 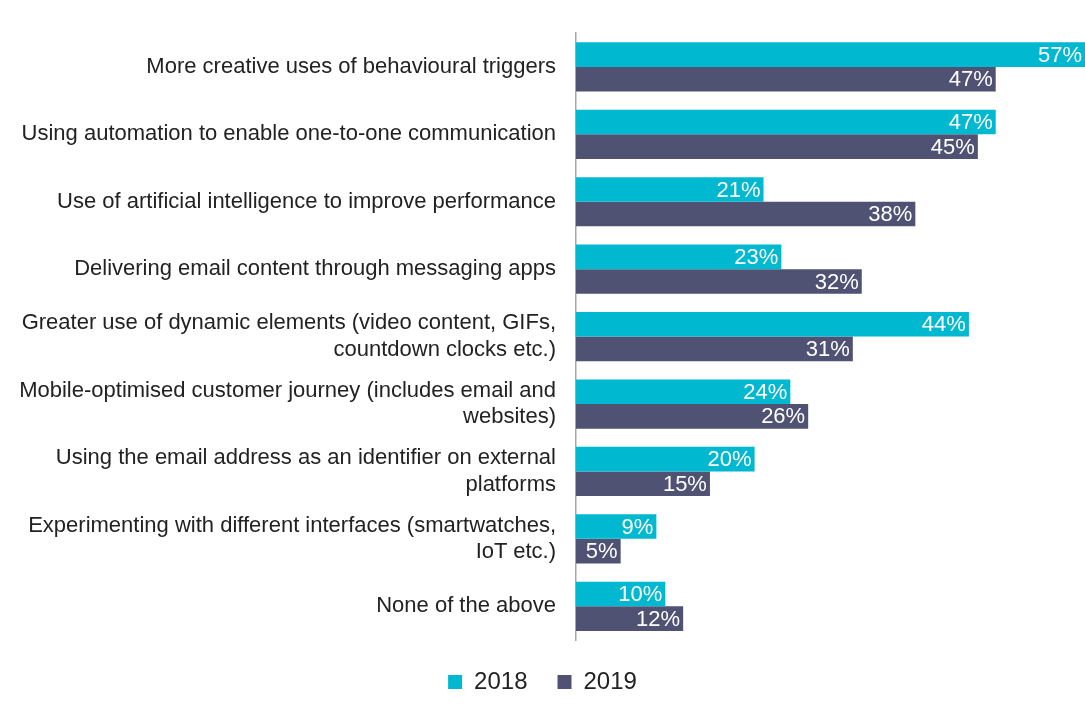 I want to click on y-tick-label: Using the email address as an identifier on external platforms, so click(x=305, y=470).